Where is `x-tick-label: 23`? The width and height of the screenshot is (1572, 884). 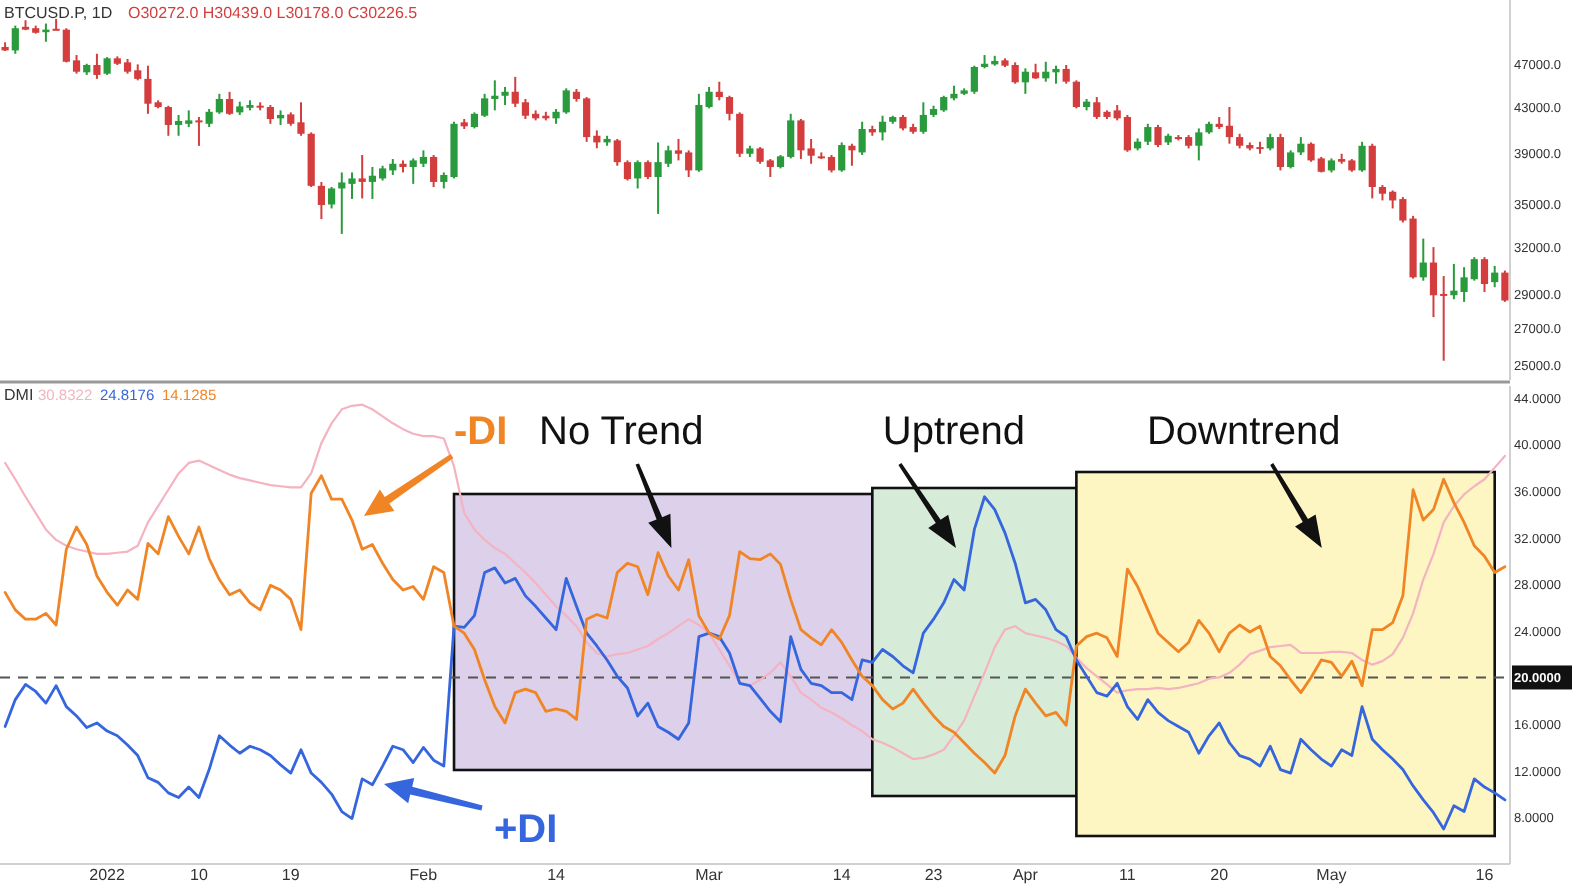 x-tick-label: 23 is located at coordinates (934, 875).